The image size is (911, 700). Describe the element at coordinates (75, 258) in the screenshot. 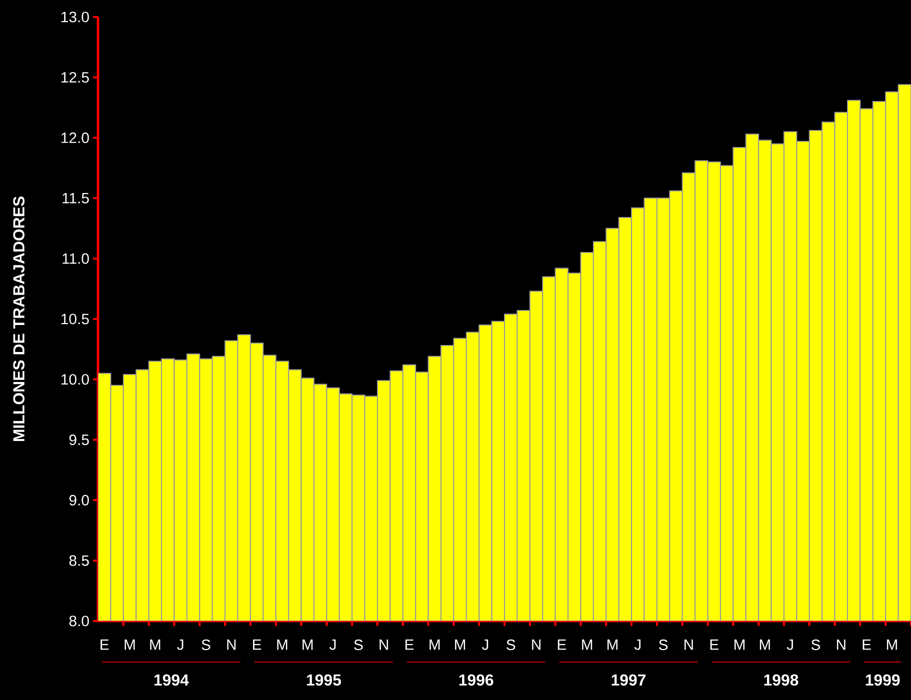

I see `y-tick-label: 11.0` at that location.